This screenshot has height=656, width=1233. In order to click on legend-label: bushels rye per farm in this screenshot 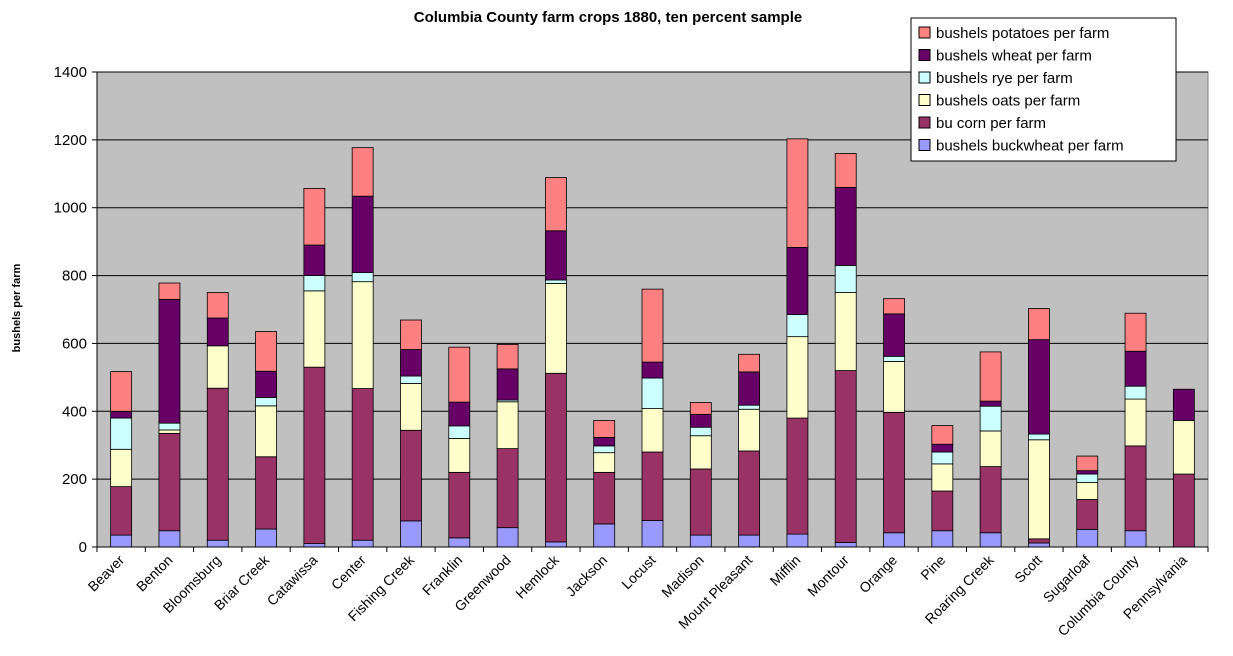, I will do `click(1004, 78)`.